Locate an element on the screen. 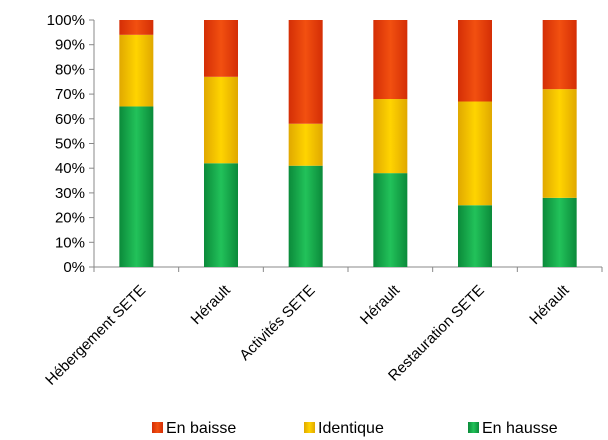 This screenshot has height=440, width=608. legend-label-en-hausse: En hausse is located at coordinates (520, 428).